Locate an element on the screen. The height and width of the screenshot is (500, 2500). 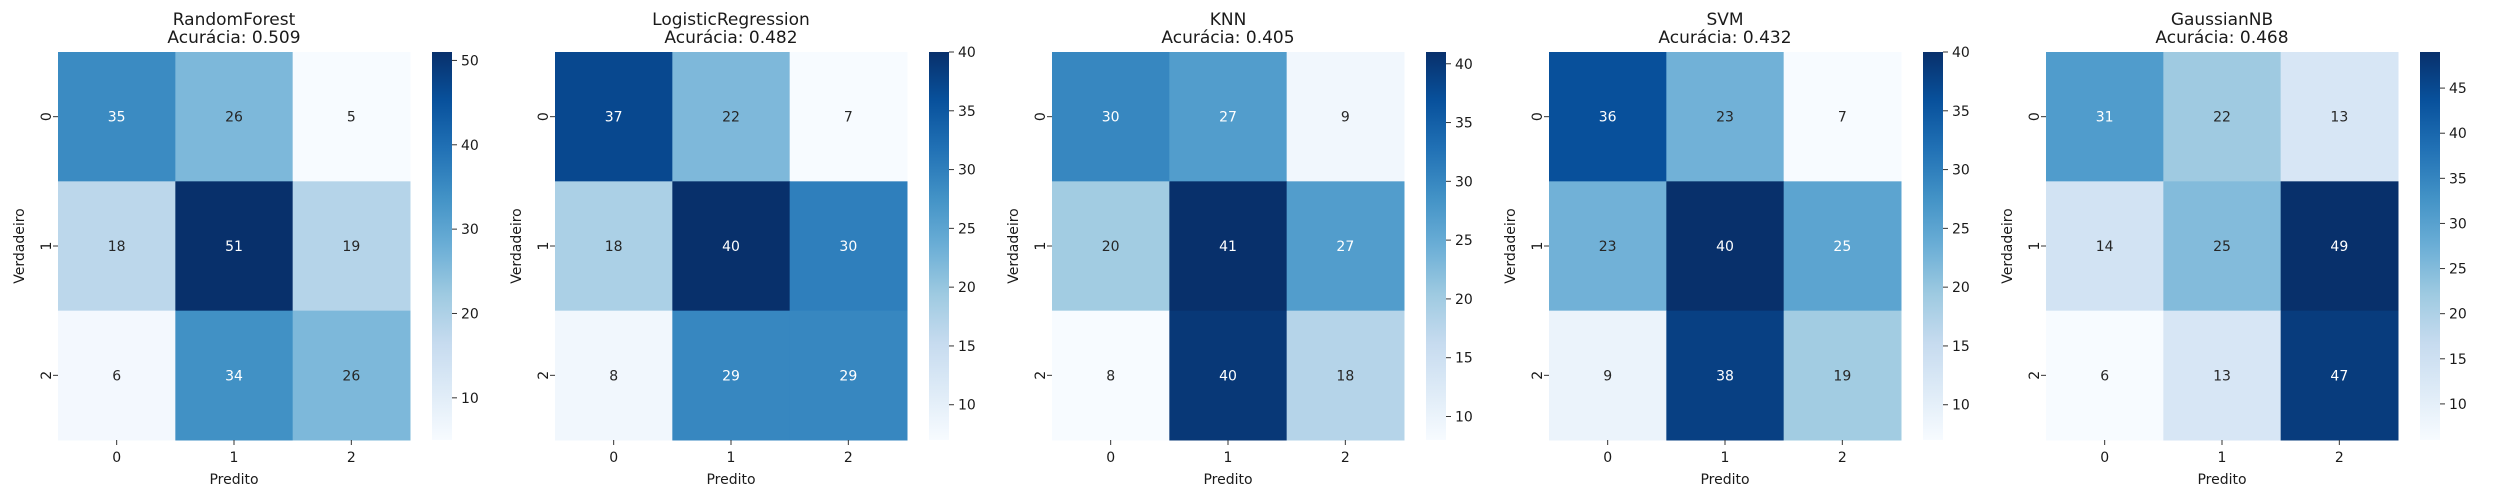
cell-value-label: 8 is located at coordinates (613, 376).